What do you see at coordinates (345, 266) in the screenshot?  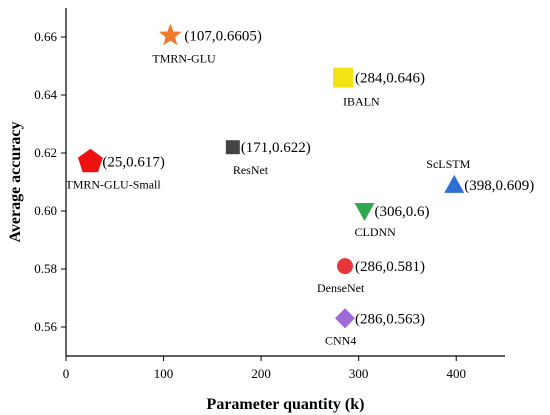 I see `point-densenet-marker` at bounding box center [345, 266].